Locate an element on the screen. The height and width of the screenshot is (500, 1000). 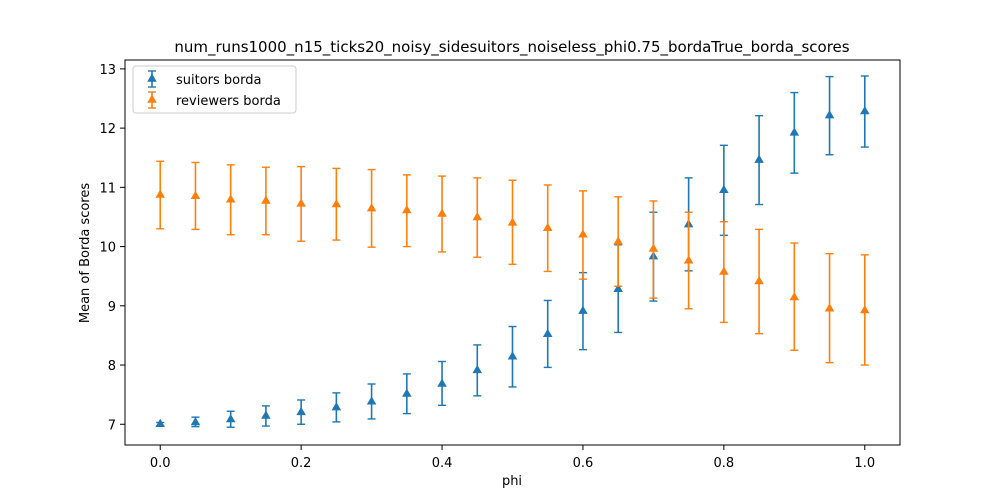
x-tick-label: 1.0 is located at coordinates (864, 463).